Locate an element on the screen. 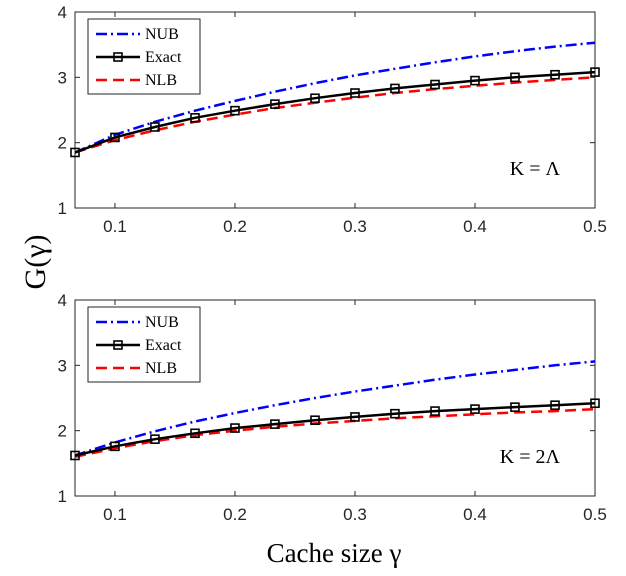 Image resolution: width=626 pixels, height=576 pixels. shared-x-axis-label: Cache size γ is located at coordinates (334, 553).